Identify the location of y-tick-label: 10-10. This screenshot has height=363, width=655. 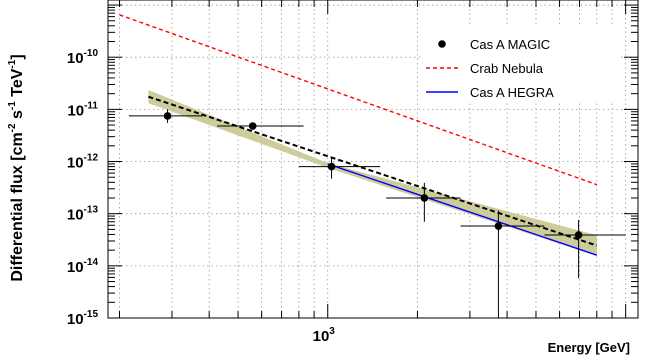
(83, 57).